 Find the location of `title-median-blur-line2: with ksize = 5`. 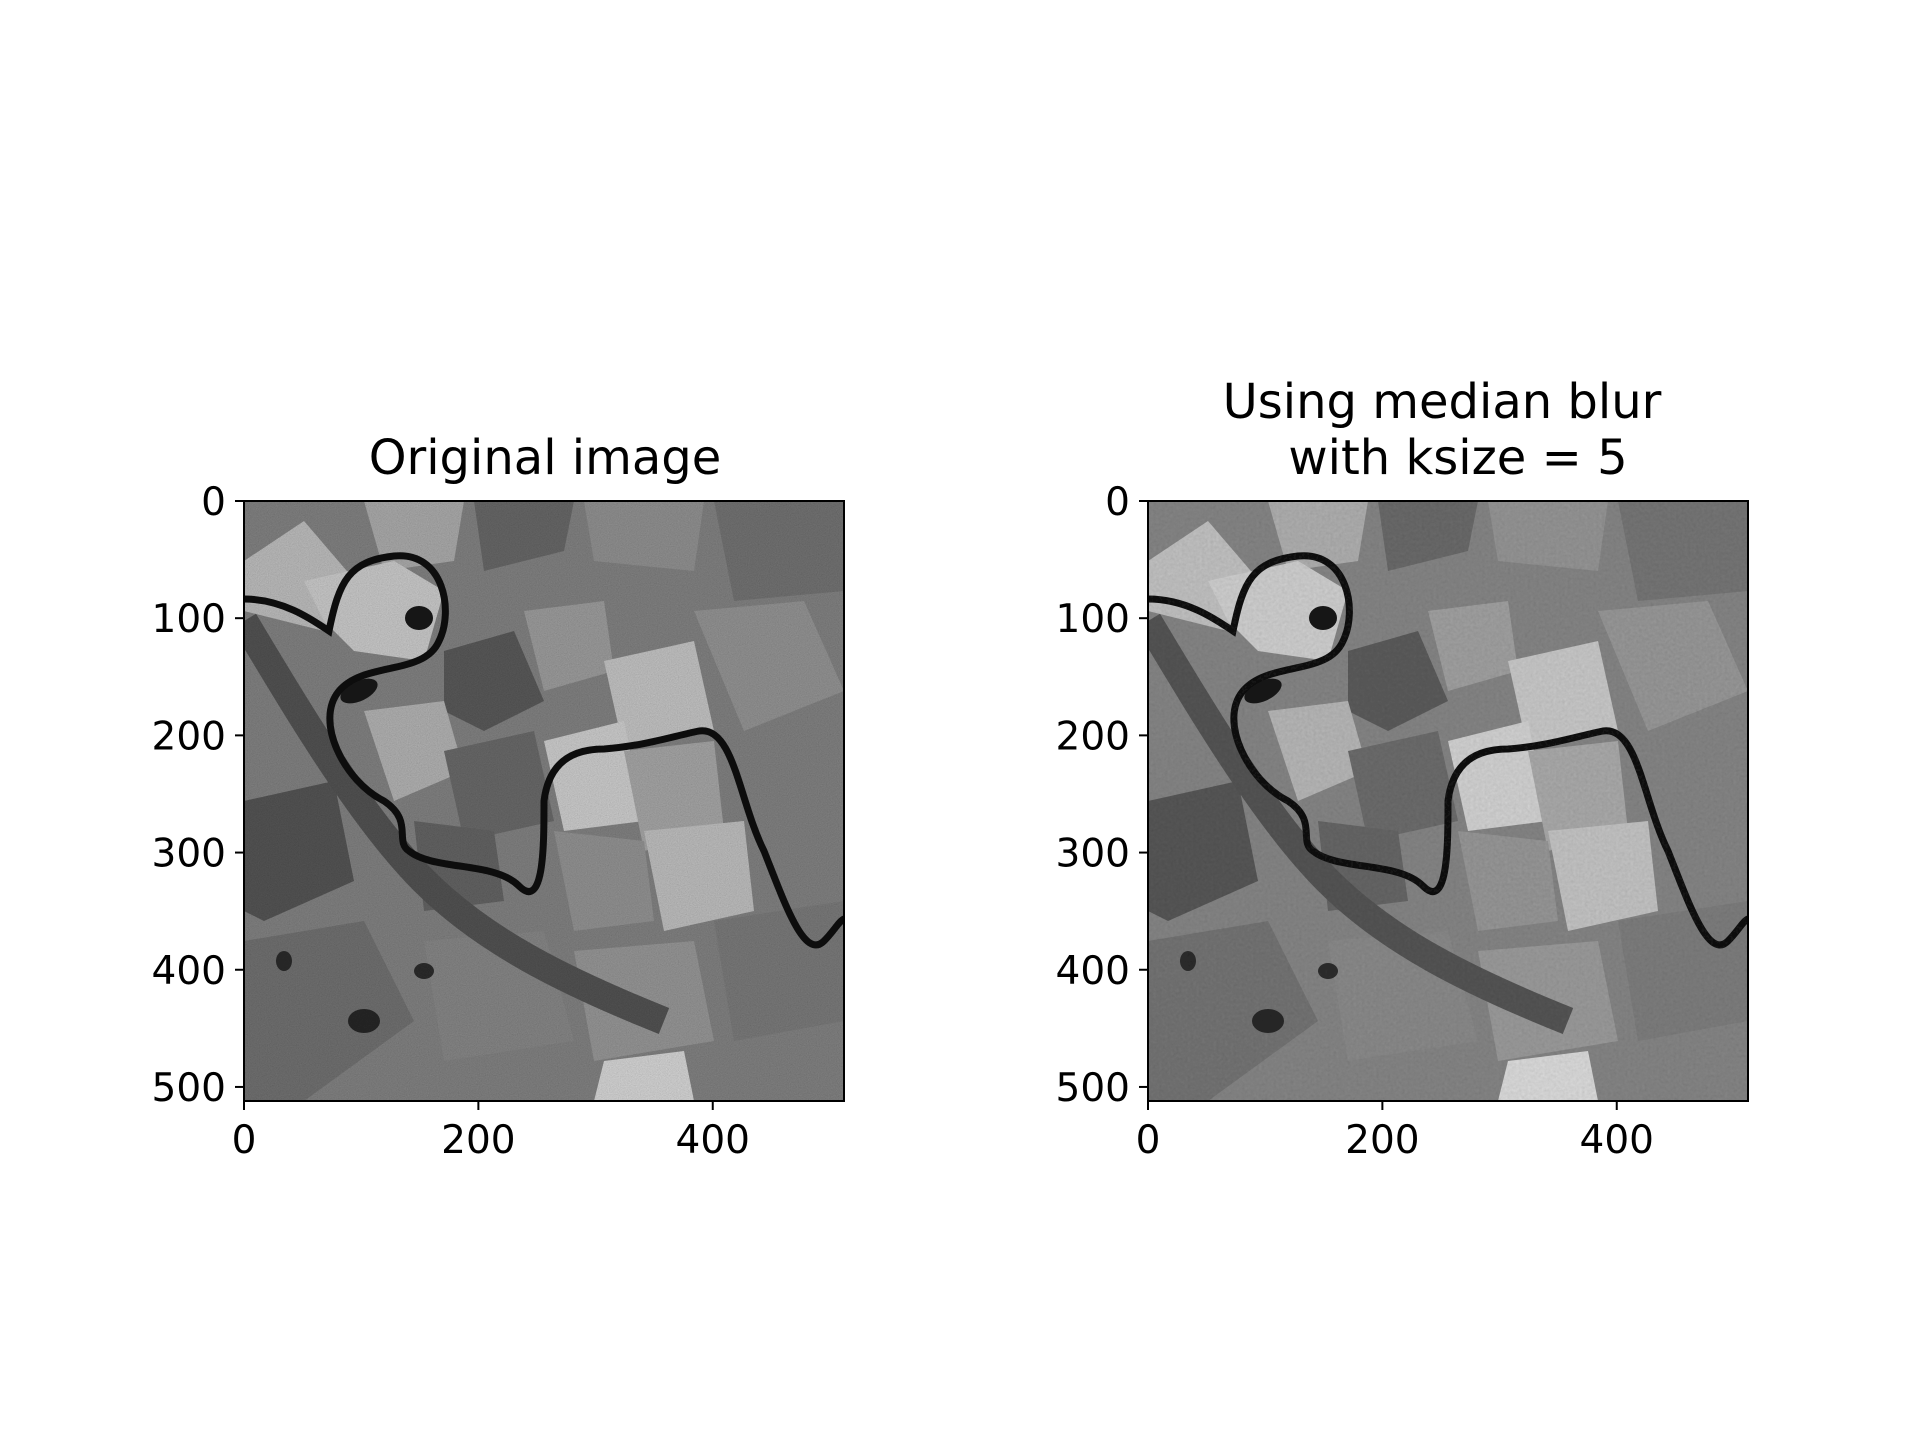

title-median-blur-line2: with ksize = 5 is located at coordinates (1457, 458).